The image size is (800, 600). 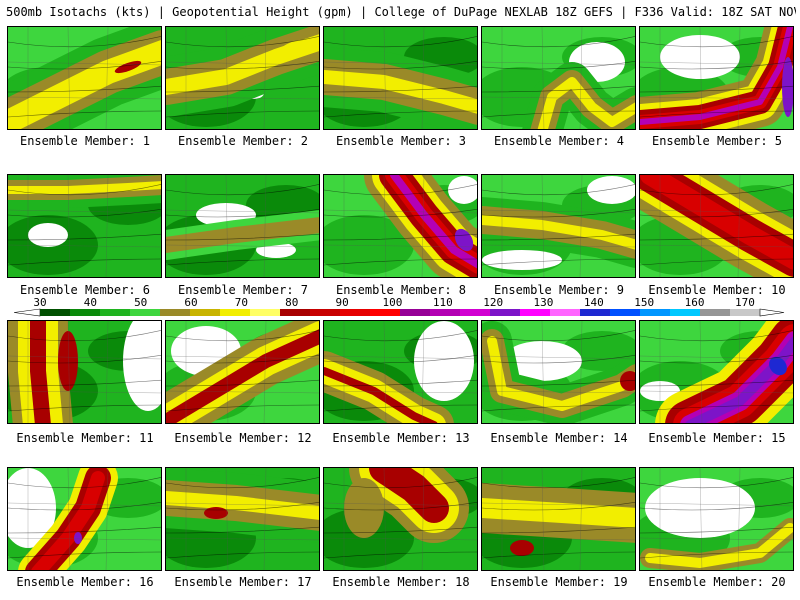 I want to click on colorbar-tick-label: 170, so click(x=745, y=302).